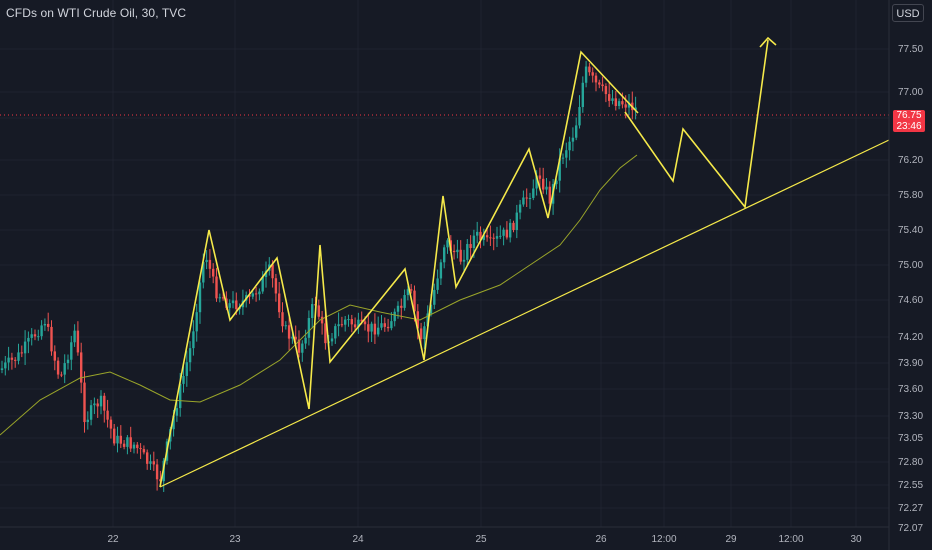  I want to click on y-tick-label: 73.30, so click(911, 416).